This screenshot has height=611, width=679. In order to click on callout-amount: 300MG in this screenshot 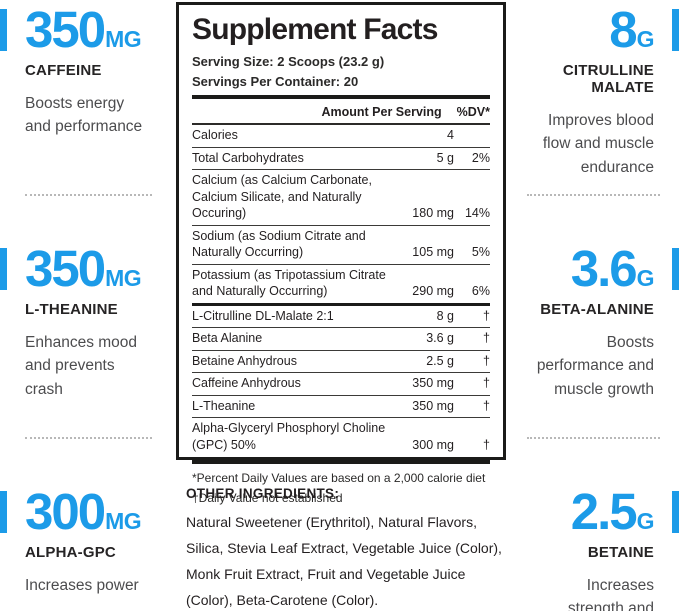, I will do `click(97, 511)`.